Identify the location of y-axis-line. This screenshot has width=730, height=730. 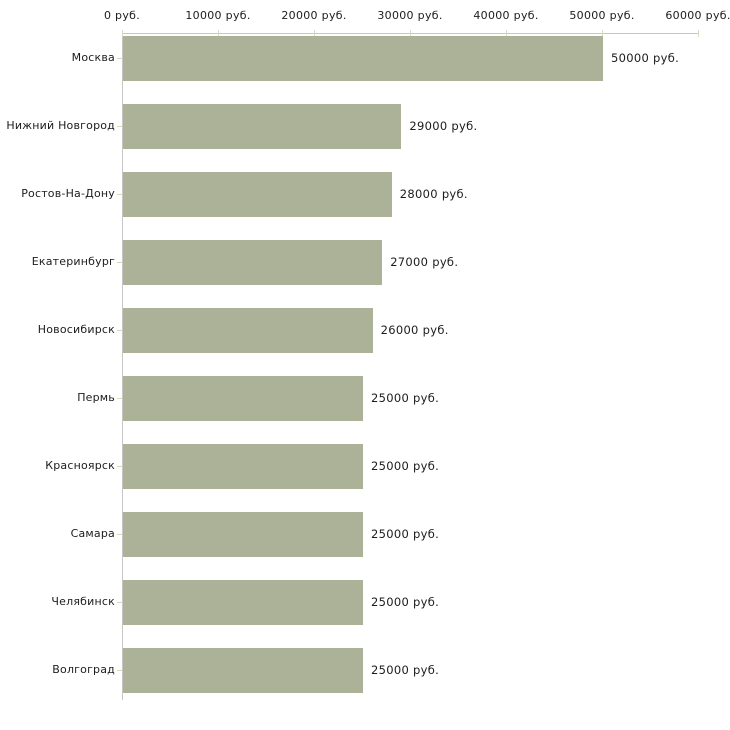
(122, 366).